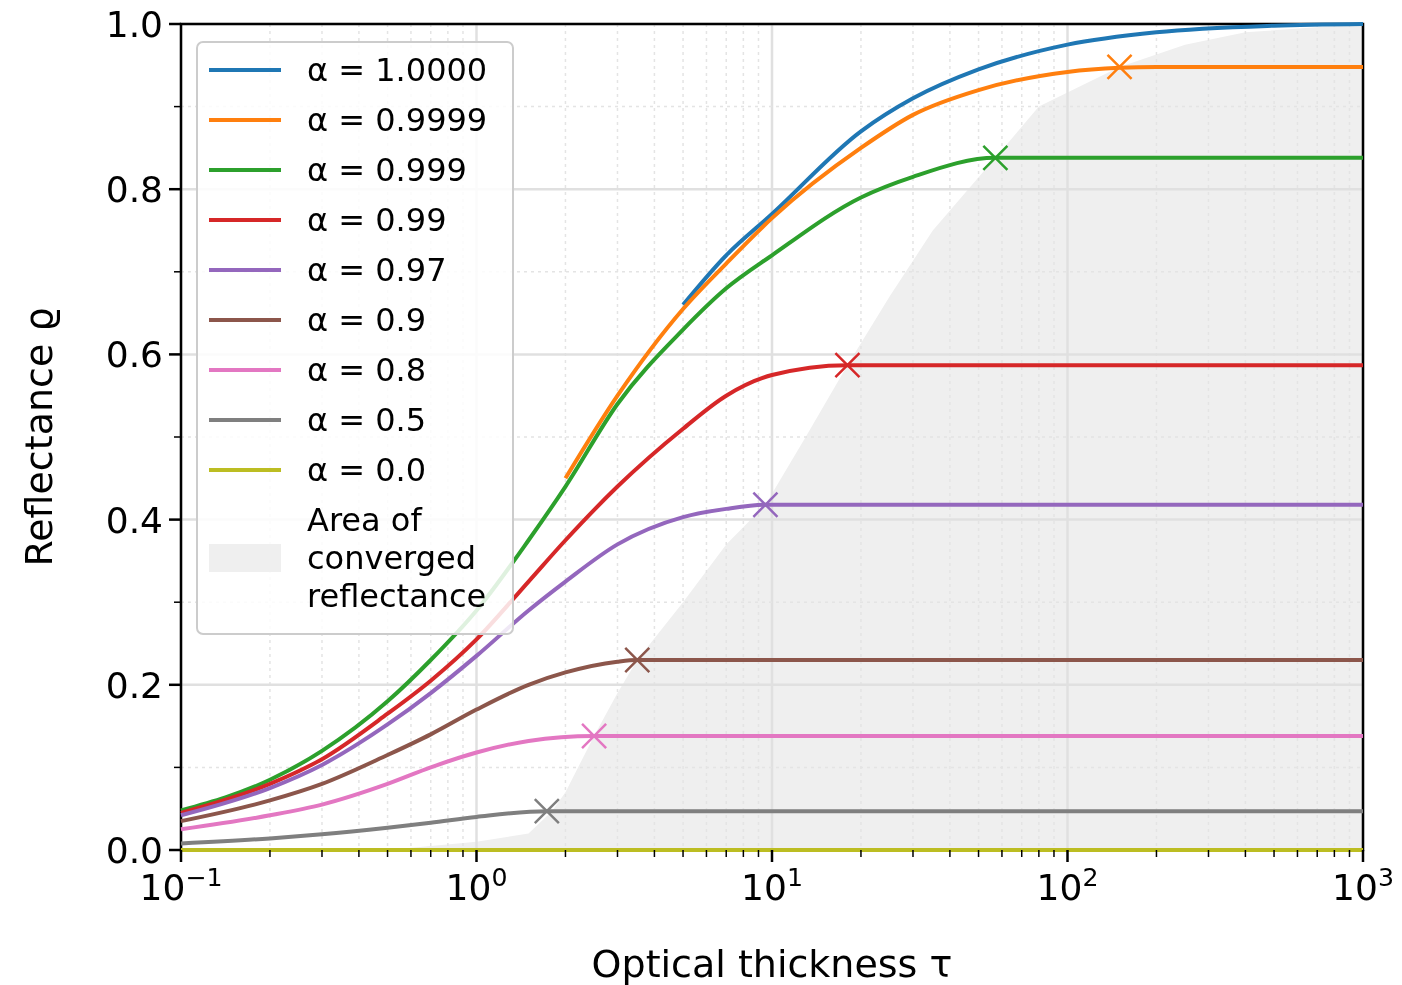  Describe the element at coordinates (772, 885) in the screenshot. I see `x-tick-label: 10$^{1}$` at that location.